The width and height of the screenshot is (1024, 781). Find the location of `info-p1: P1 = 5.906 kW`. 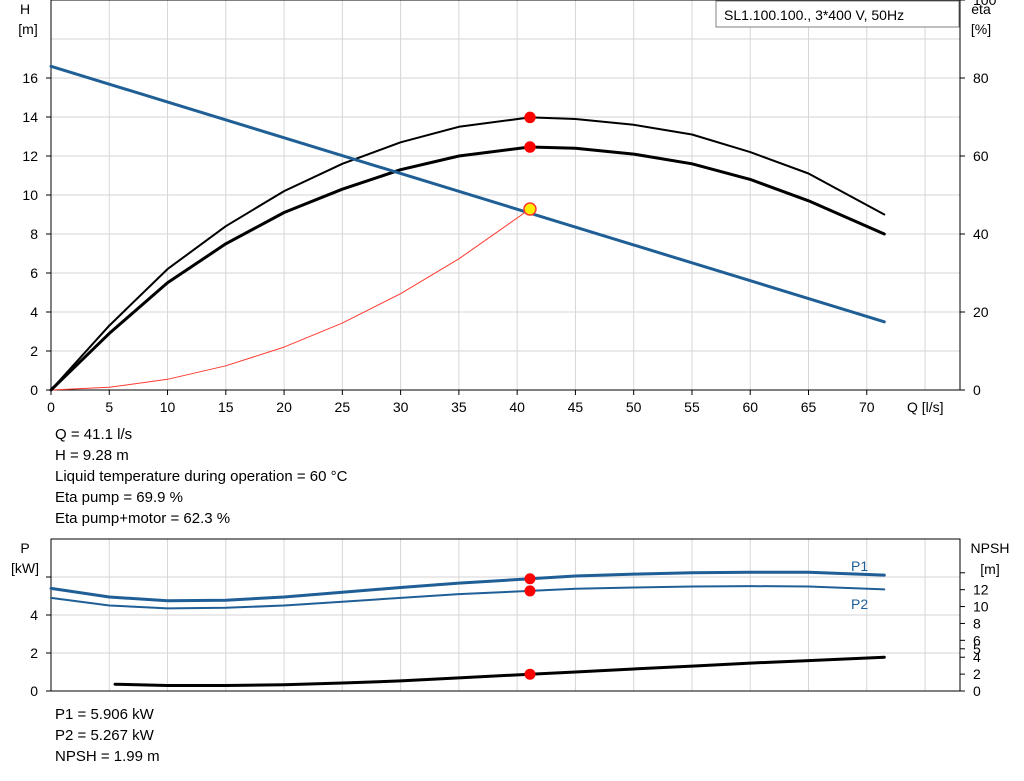

info-p1: P1 = 5.906 kW is located at coordinates (104, 714).